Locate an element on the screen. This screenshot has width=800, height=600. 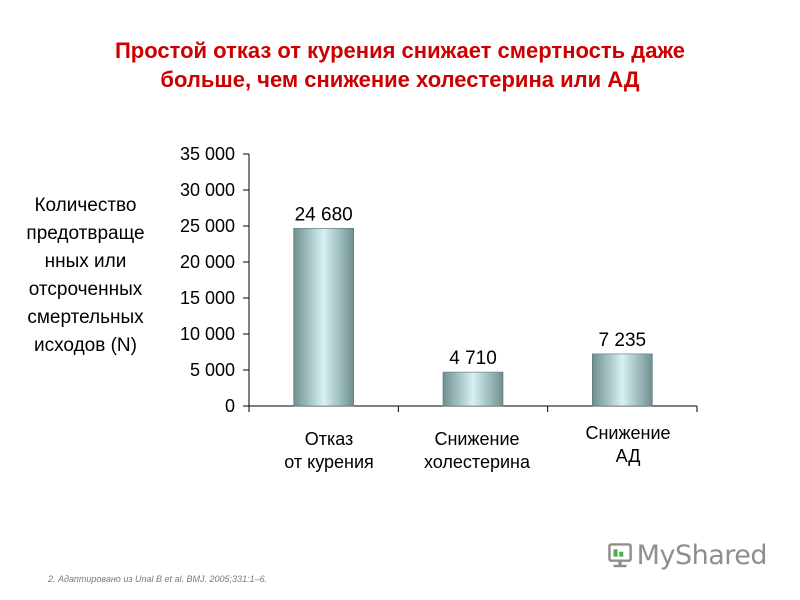
category-label-line: АД is located at coordinates (628, 456).